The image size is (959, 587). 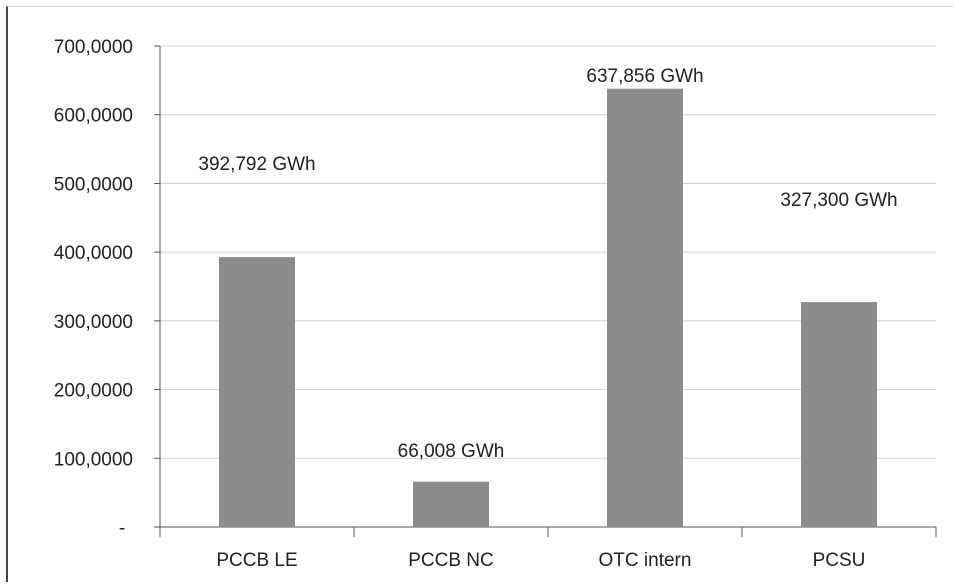 What do you see at coordinates (839, 560) in the screenshot?
I see `x-tick-label: PCSU` at bounding box center [839, 560].